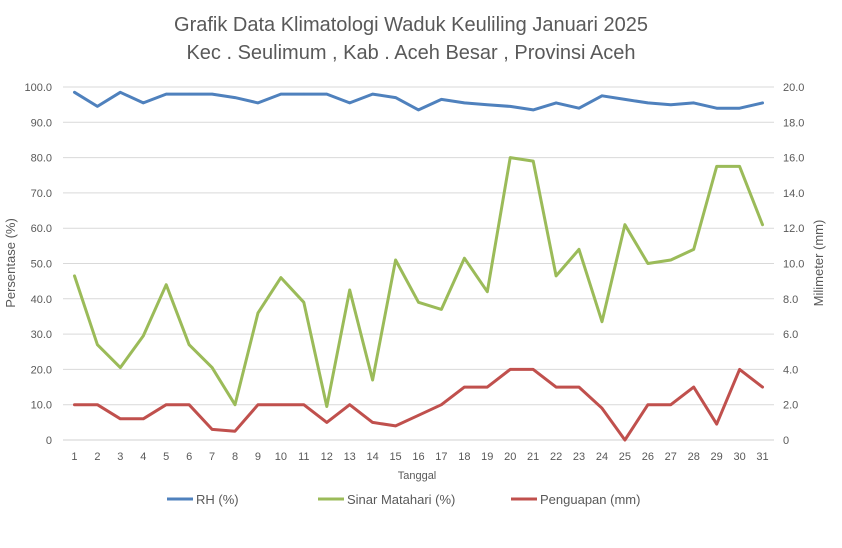 The image size is (842, 548). I want to click on x-tick-label: 31, so click(762, 457).